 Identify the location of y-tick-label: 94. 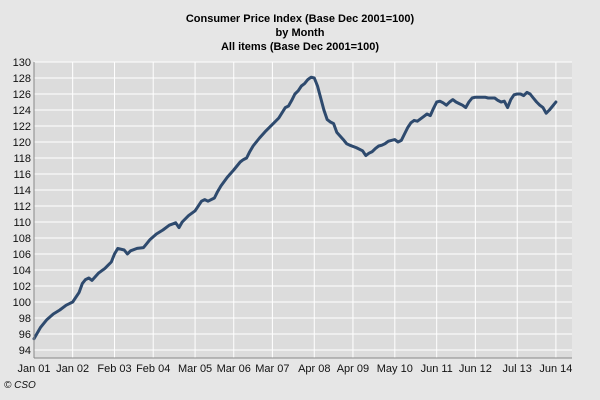
(25, 351).